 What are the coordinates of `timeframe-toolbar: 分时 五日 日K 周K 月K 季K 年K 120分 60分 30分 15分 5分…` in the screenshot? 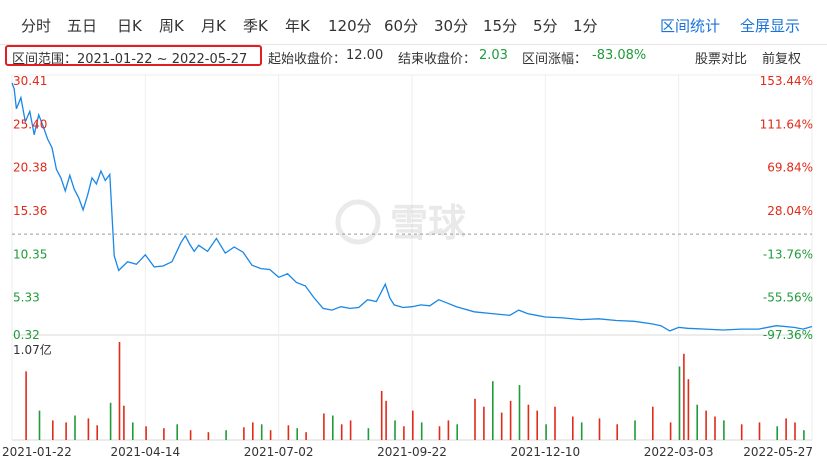 It's located at (413, 22).